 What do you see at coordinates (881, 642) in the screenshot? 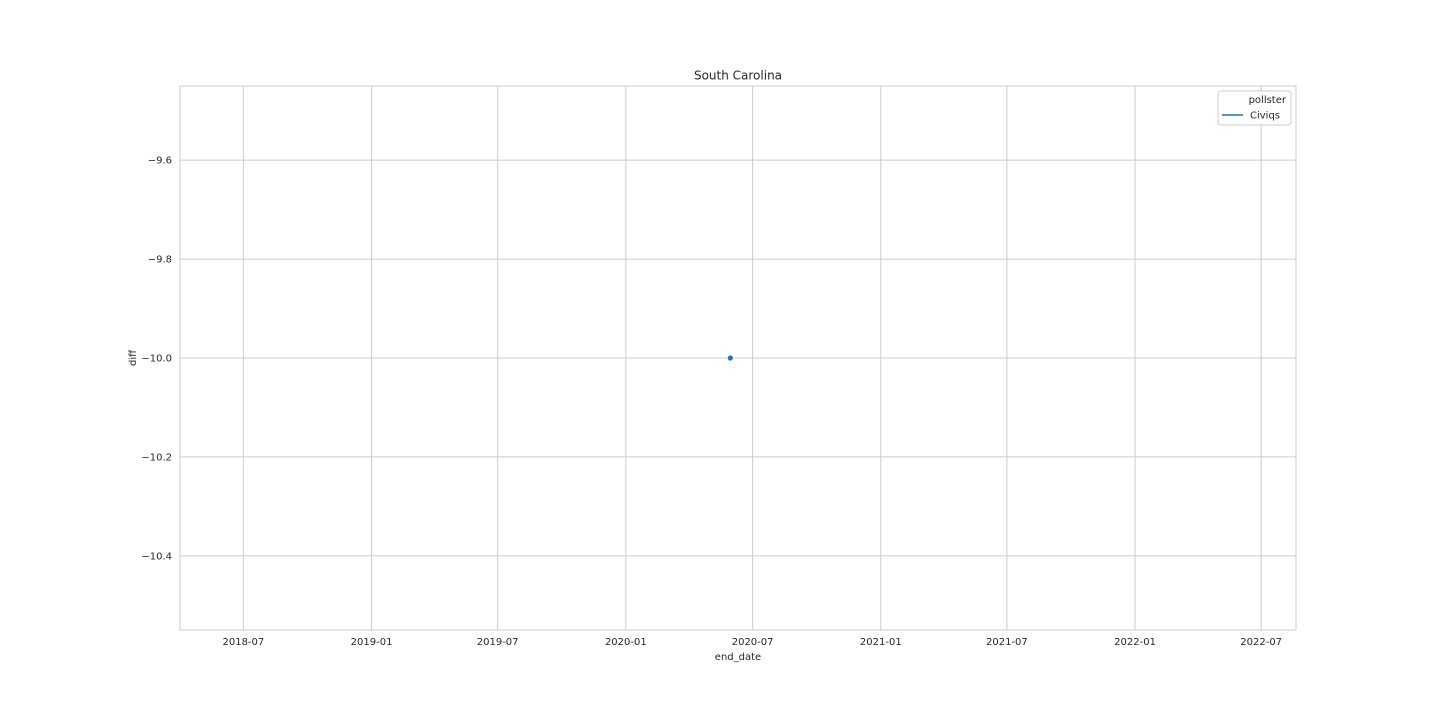
I see `x-tick-label: 2021-01` at bounding box center [881, 642].